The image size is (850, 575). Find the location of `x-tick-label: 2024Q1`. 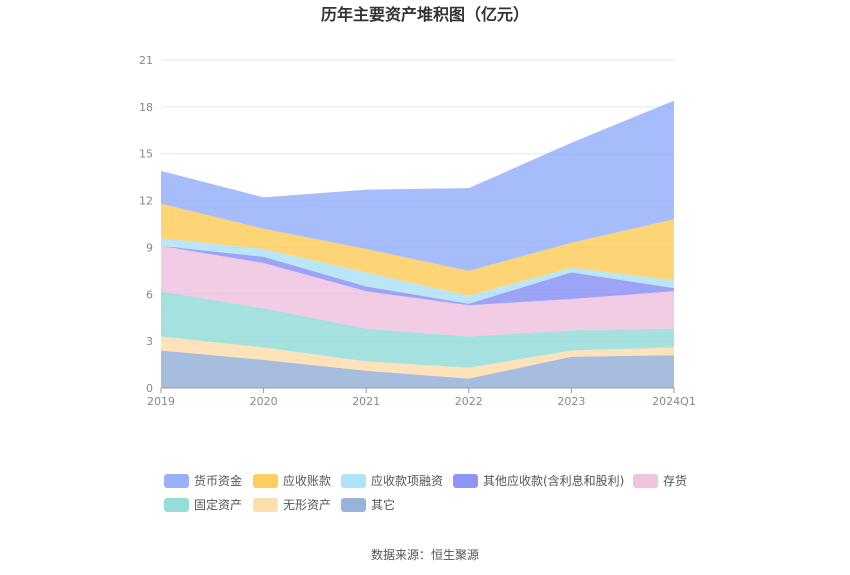

x-tick-label: 2024Q1 is located at coordinates (674, 401).